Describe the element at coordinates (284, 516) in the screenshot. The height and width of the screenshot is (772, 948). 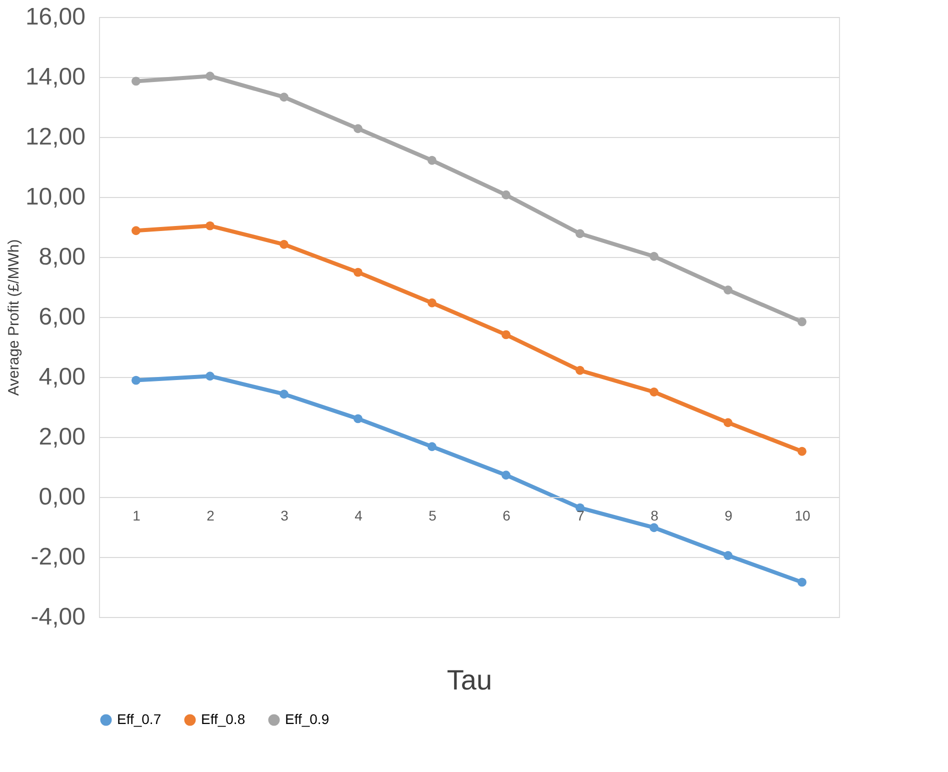
I see `x-tick-label: 3` at that location.